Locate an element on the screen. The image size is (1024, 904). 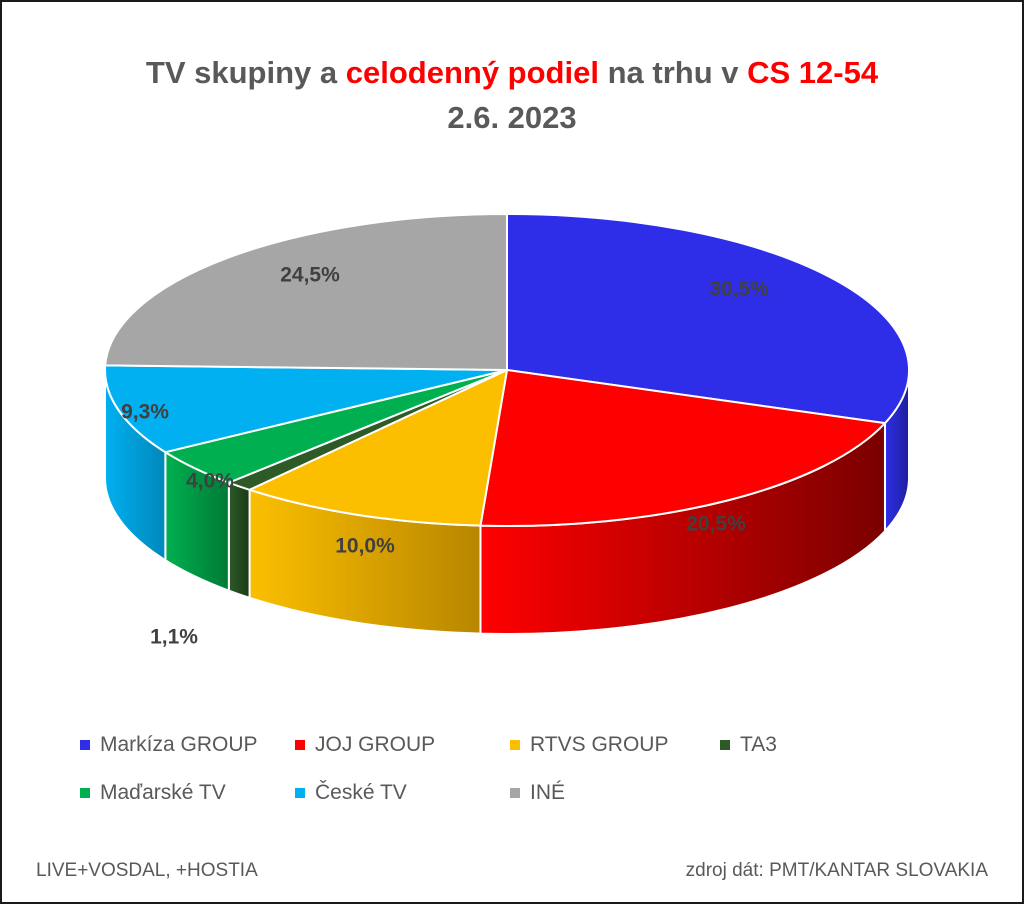
footer-source: zdroj dát: PMT/KANTAR SLOVAKIA is located at coordinates (836, 870).